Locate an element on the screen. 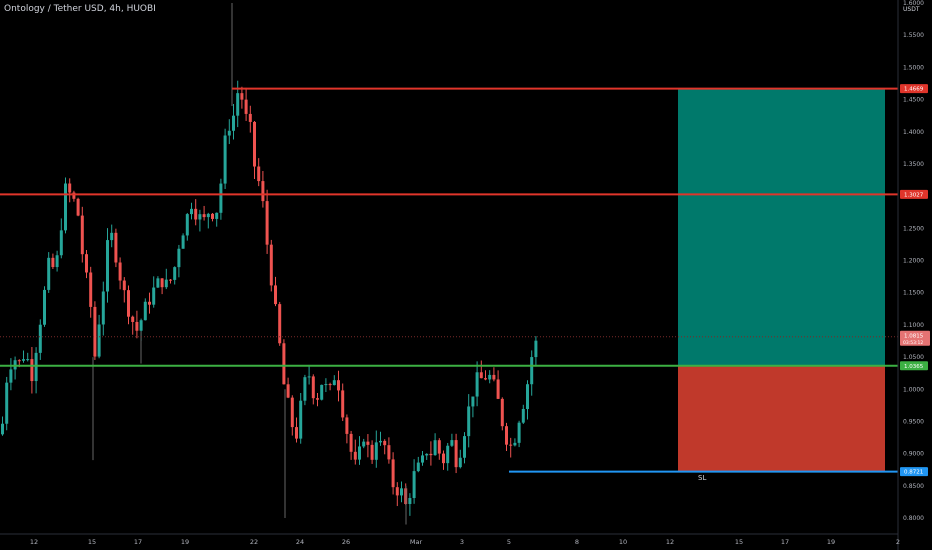  time-tick-label: 2 is located at coordinates (898, 542).